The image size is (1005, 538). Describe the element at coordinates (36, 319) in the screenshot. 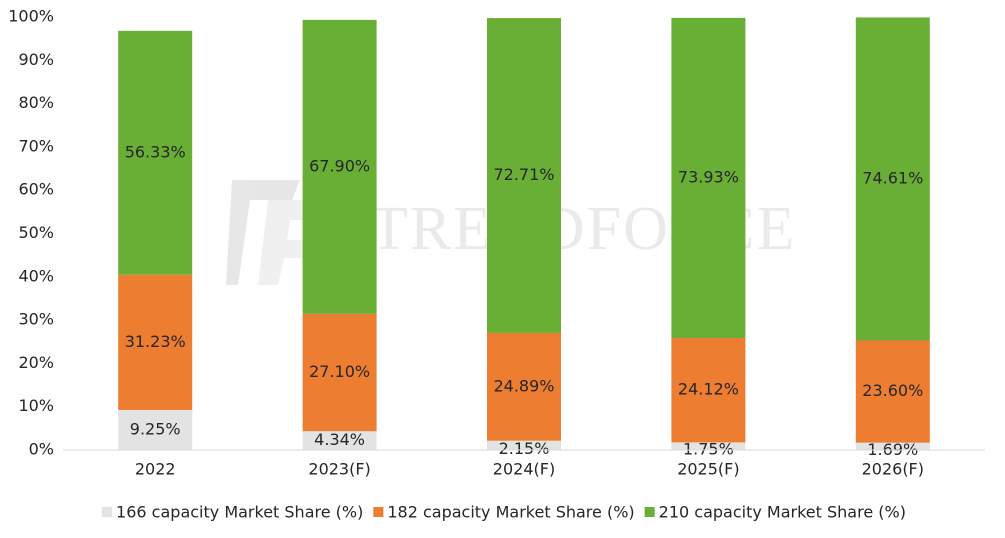

I see `y-tick-label: 30%` at that location.